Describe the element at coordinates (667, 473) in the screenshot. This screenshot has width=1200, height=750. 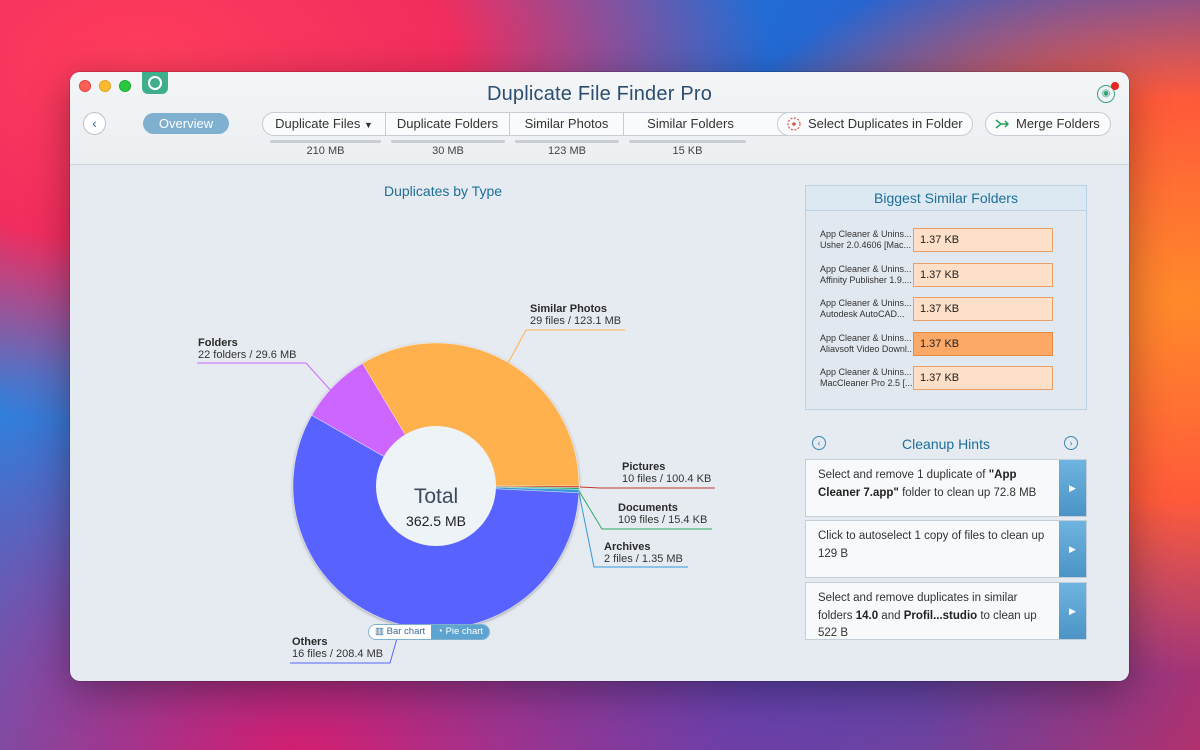
I see `label-pictures: Pictures 10 files / 100.4 KB` at that location.